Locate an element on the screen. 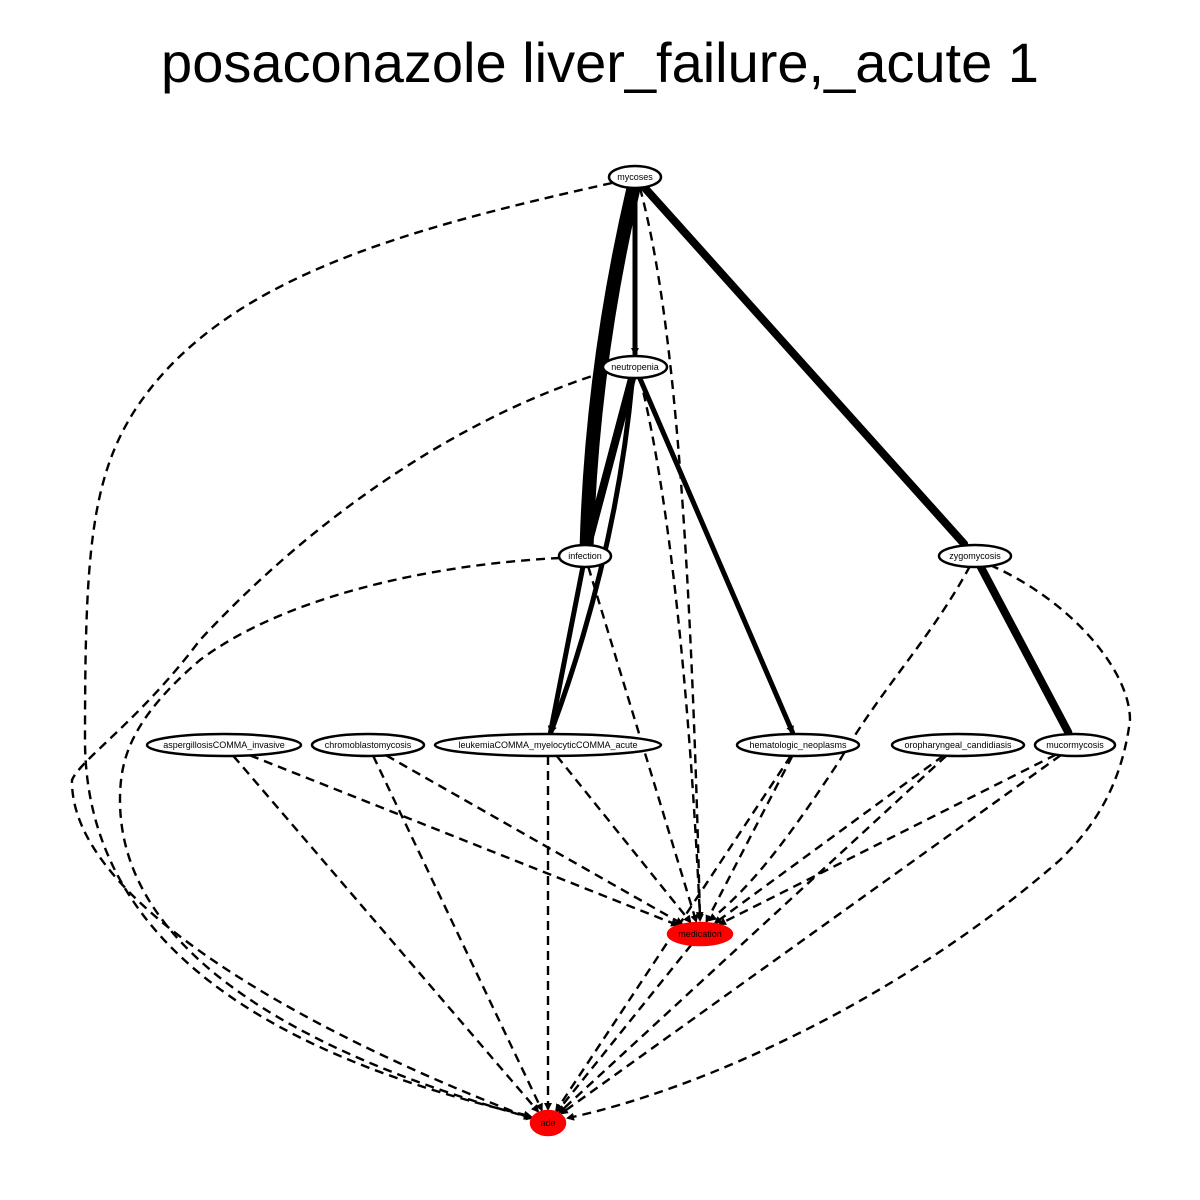 This screenshot has height=1200, width=1200. node-label-oropharyngeal: oropharyngeal_candidiasis is located at coordinates (958, 745).